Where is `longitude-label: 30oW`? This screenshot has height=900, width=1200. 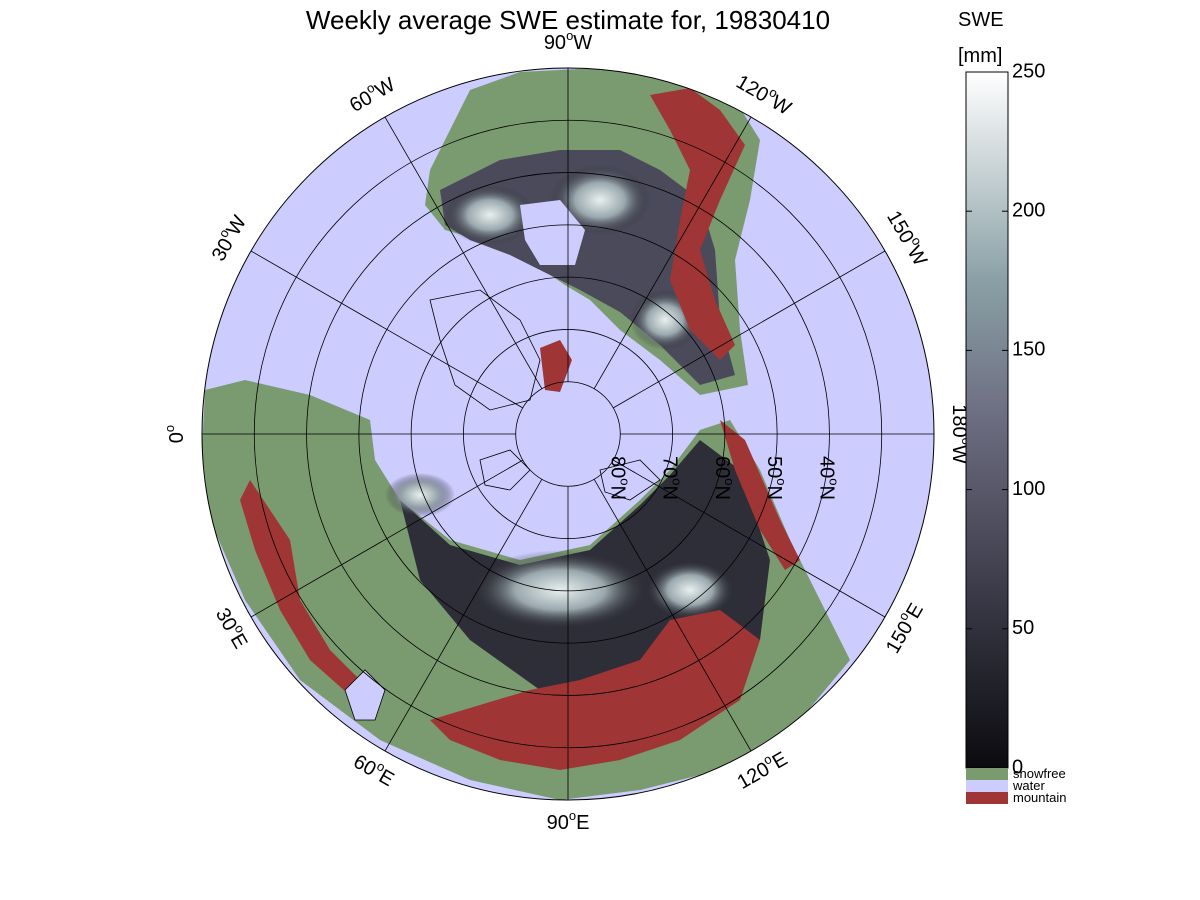 longitude-label: 30oW is located at coordinates (227, 237).